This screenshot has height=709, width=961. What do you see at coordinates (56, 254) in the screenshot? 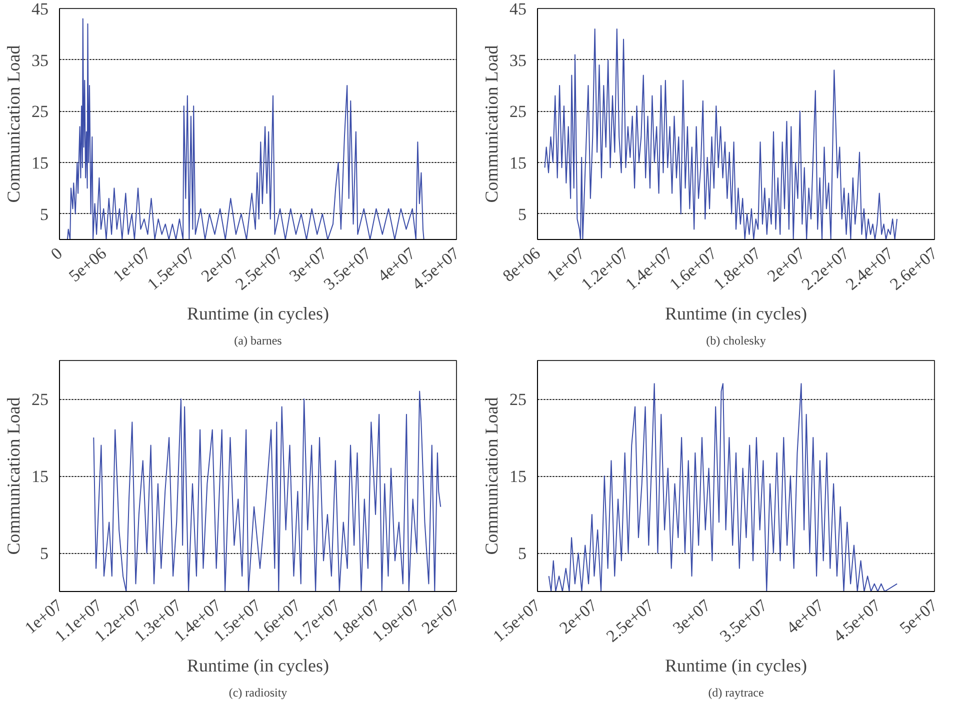
I see `x-tick-label: 0` at bounding box center [56, 254].